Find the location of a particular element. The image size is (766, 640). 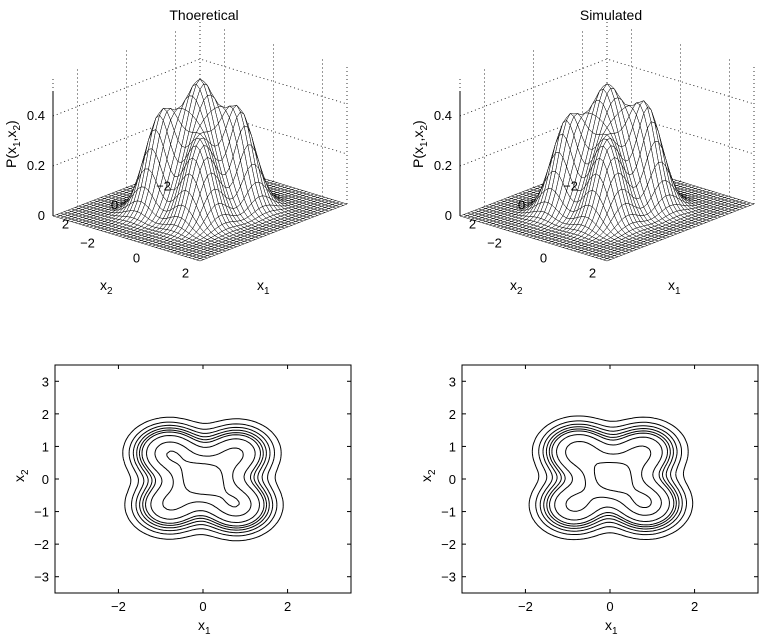

chart-title: Simulated is located at coordinates (611, 15).